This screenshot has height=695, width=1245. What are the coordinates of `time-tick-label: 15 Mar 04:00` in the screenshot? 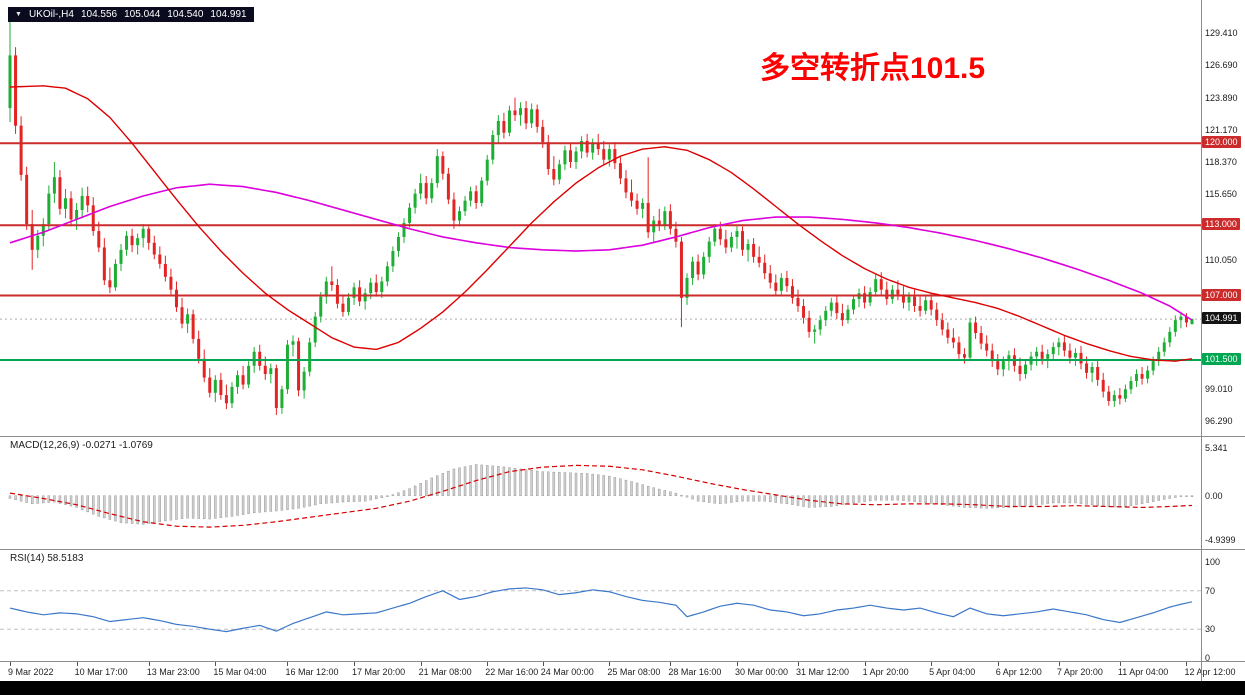 It's located at (240, 672).